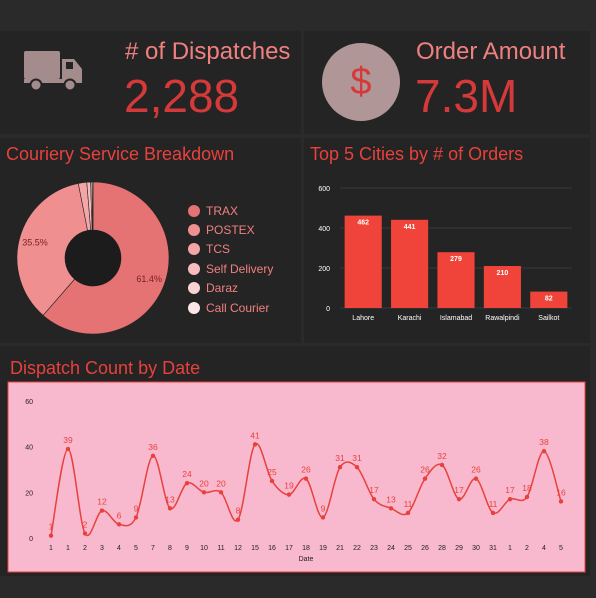 The height and width of the screenshot is (598, 596). I want to click on point-data-label: 2, so click(85, 524).